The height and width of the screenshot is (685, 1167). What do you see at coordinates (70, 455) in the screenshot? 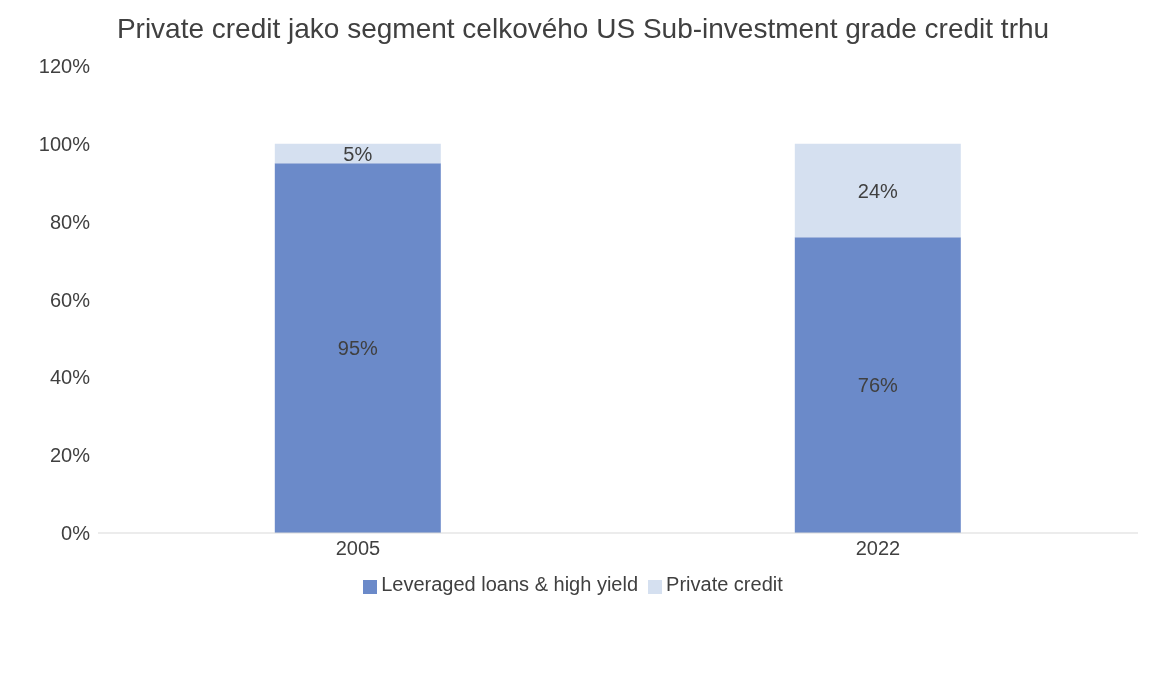
I see `y-tick-label: 20%` at bounding box center [70, 455].